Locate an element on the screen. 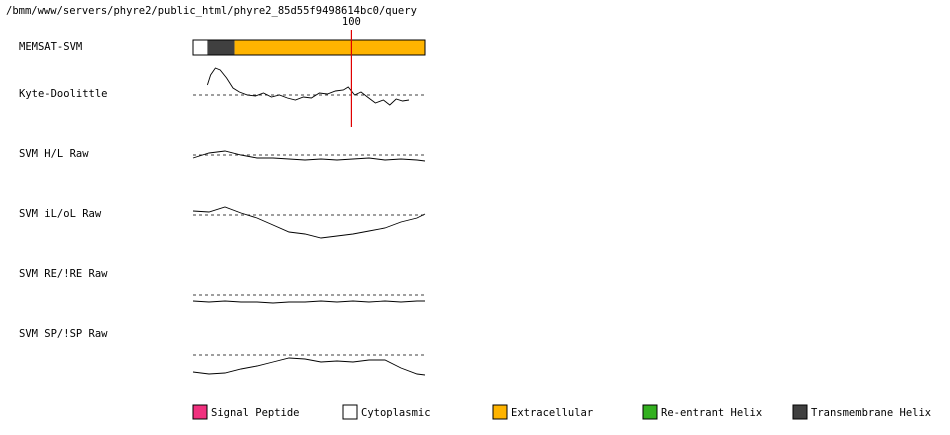 The height and width of the screenshot is (435, 950). legend-label: Re-entrant Helix is located at coordinates (711, 413).